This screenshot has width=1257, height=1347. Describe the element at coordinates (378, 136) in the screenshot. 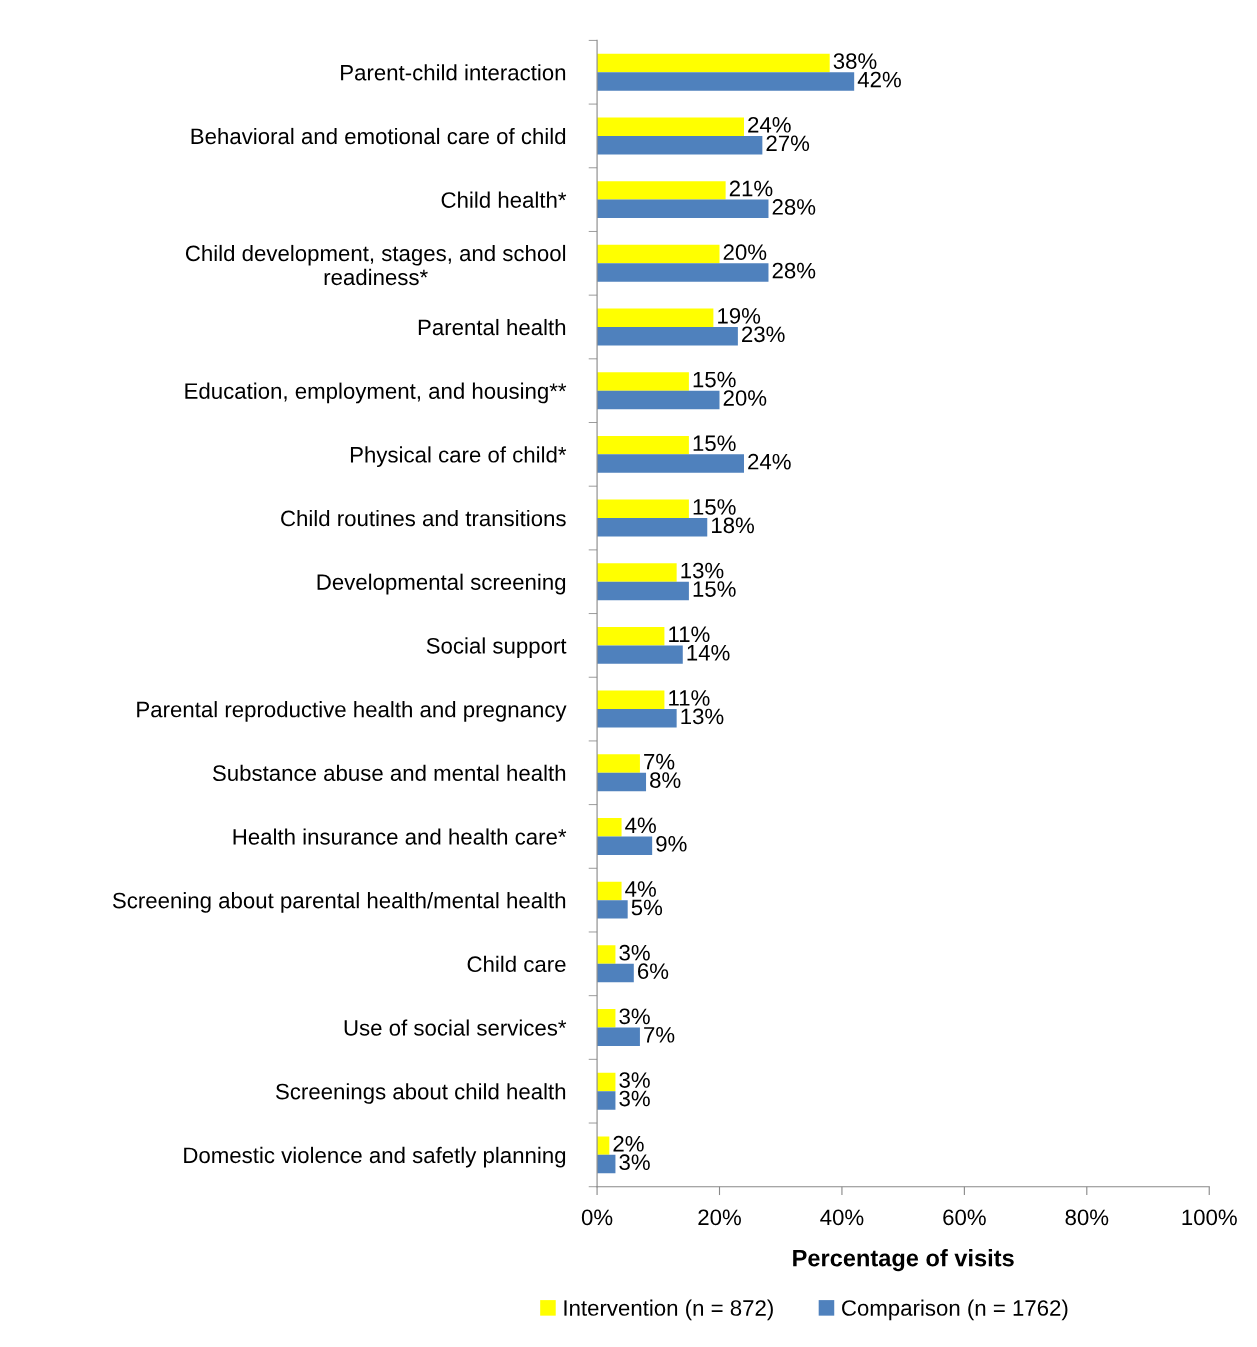

I see `y-tick-label: Behavioral and emotional care of child` at that location.